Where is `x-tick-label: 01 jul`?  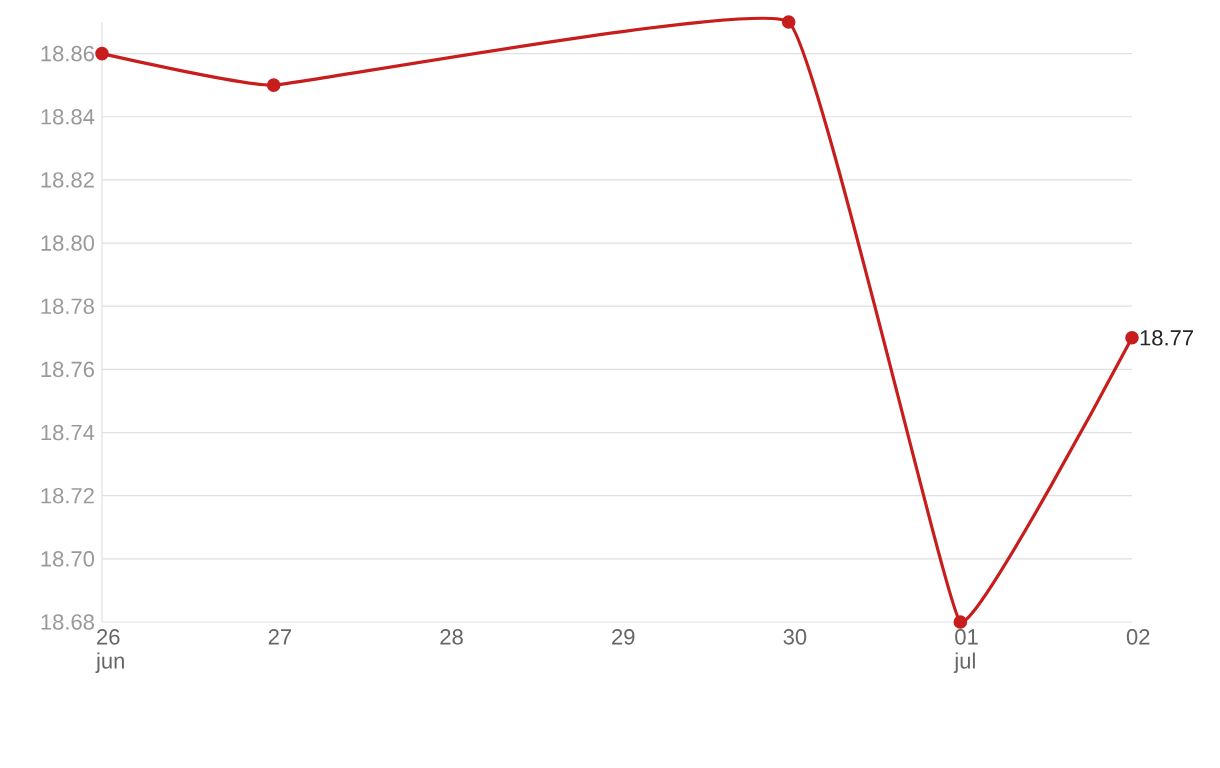
x-tick-label: 01 jul is located at coordinates (965, 651).